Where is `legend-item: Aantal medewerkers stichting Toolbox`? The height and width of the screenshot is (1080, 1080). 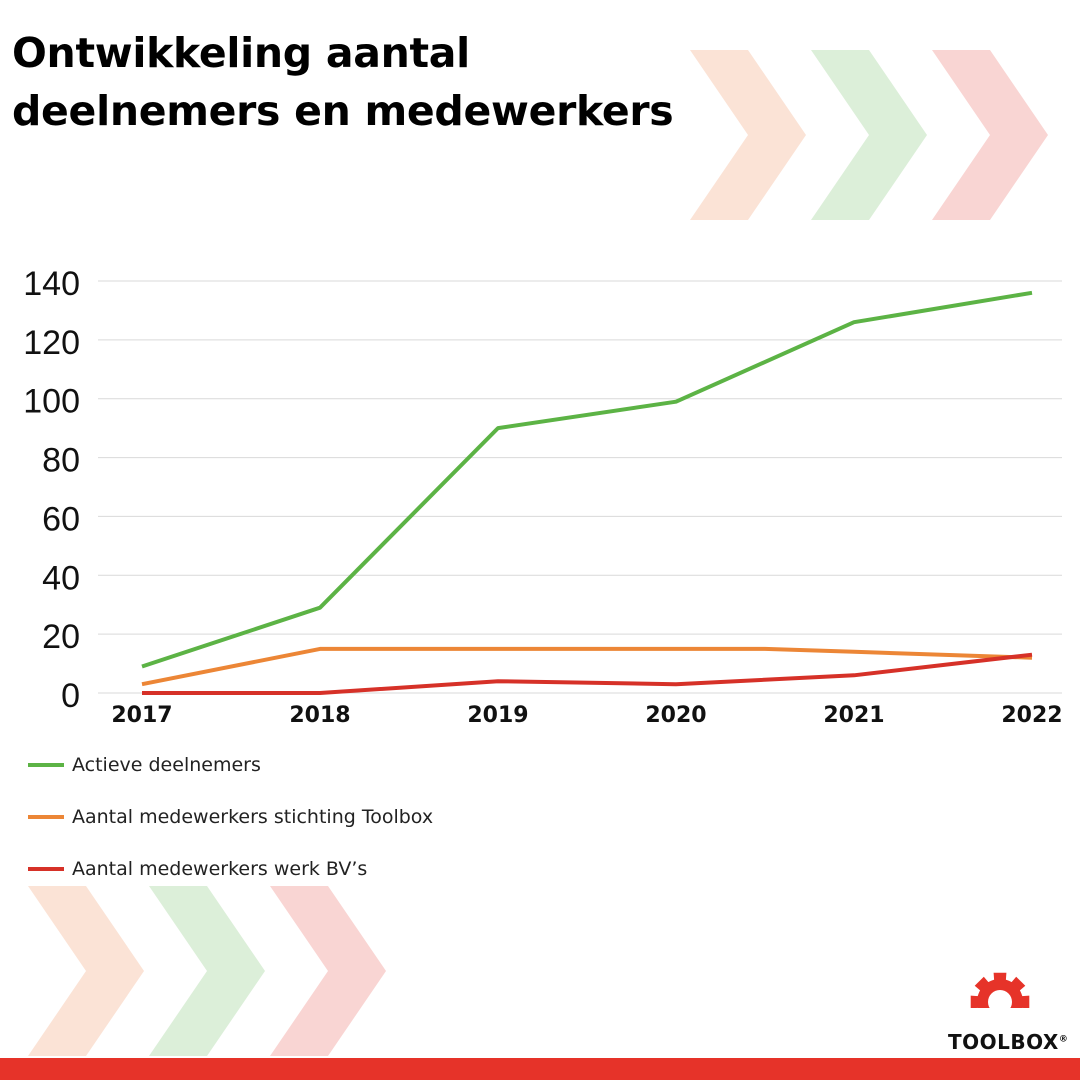
legend-item: Aantal medewerkers stichting Toolbox is located at coordinates (230, 817).